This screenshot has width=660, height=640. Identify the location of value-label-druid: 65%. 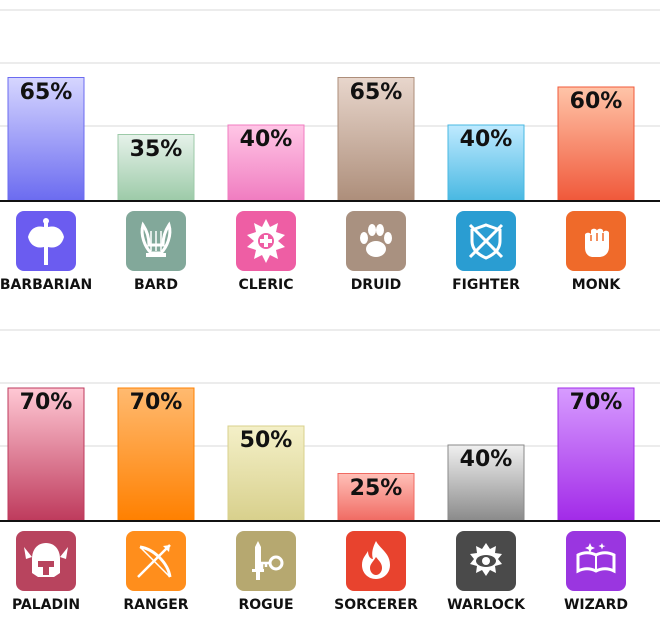
(376, 92).